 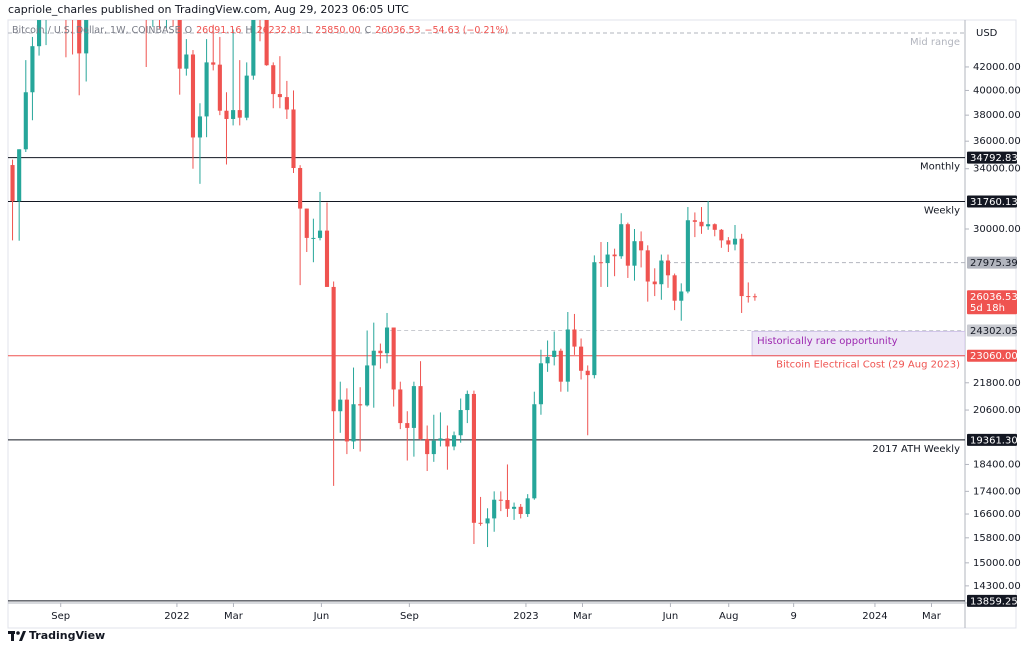 What do you see at coordinates (997, 115) in the screenshot?
I see `y-tick-label: 38000.00` at bounding box center [997, 115].